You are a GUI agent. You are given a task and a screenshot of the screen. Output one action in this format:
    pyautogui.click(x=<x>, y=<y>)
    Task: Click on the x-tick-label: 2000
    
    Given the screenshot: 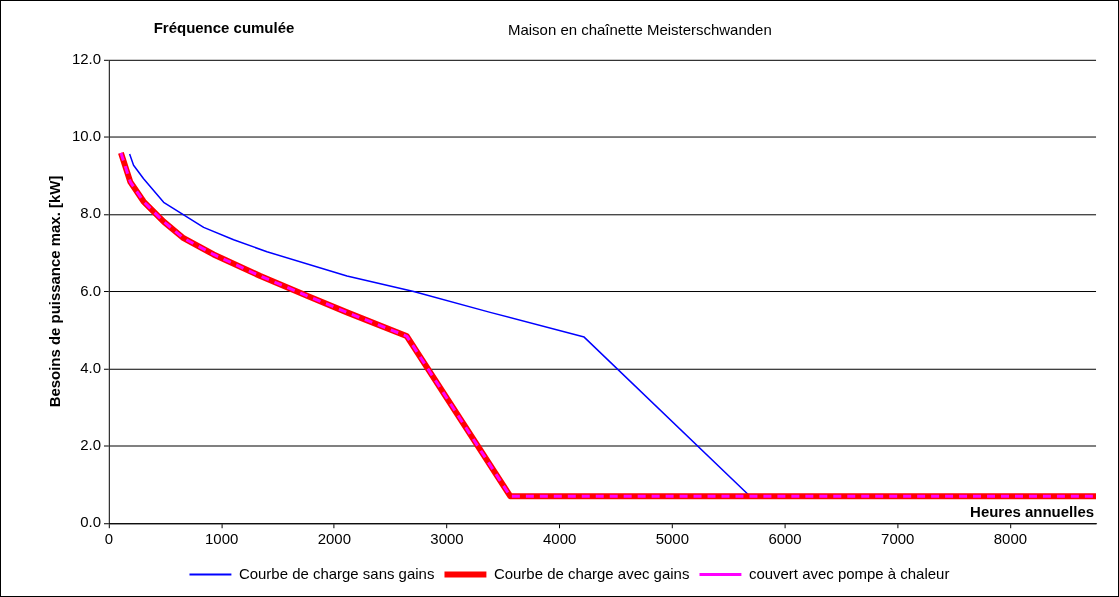 What is the action you would take?
    pyautogui.click(x=334, y=538)
    